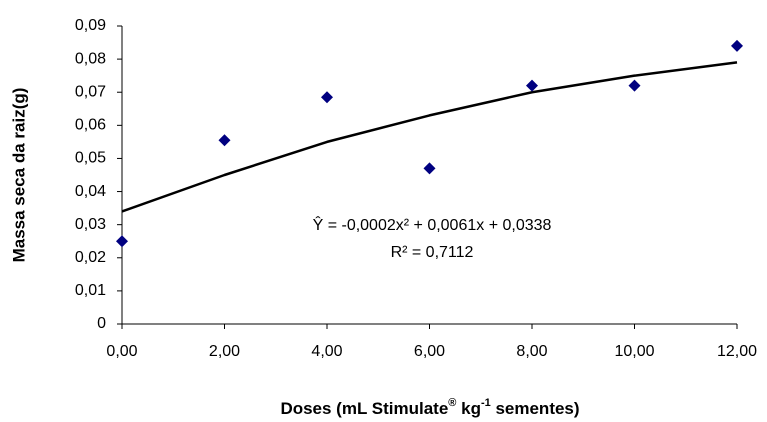  Describe the element at coordinates (486, 403) in the screenshot. I see `x-axis-title-part: -1` at that location.